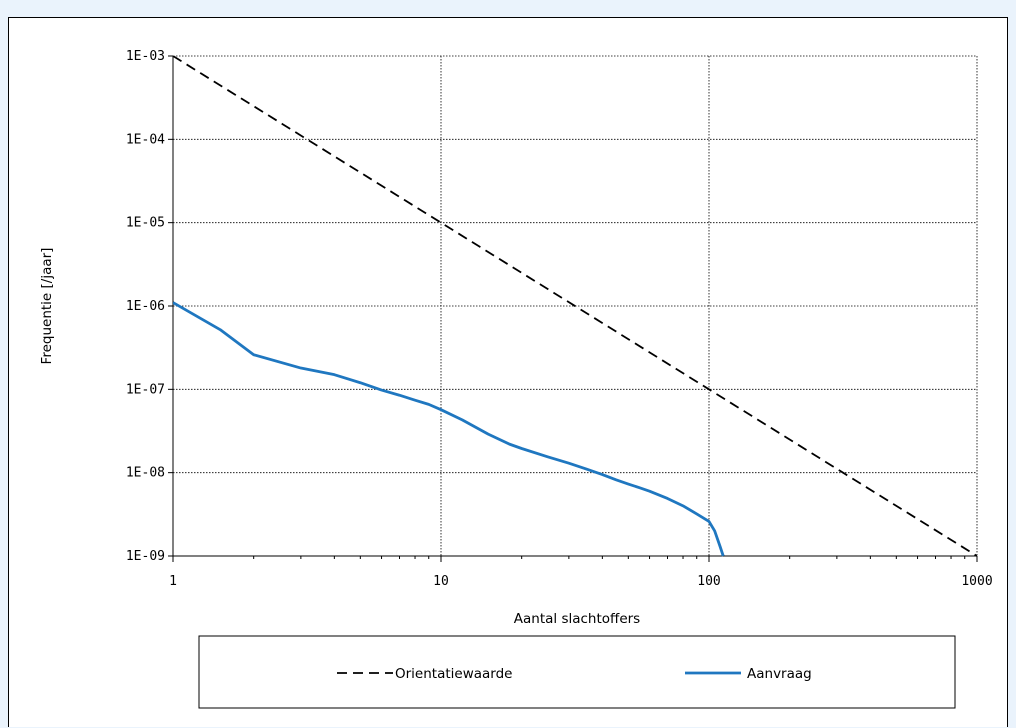  I want to click on y-tick-label: 1E-09, so click(145, 556).